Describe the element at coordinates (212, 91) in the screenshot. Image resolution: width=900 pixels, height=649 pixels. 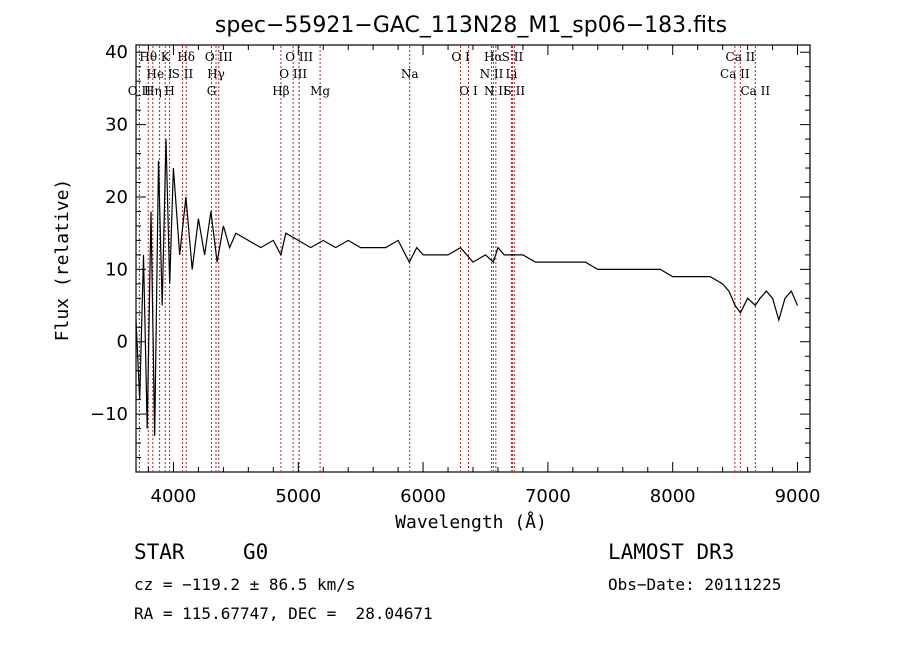
I see `spectral-line-label: G` at that location.